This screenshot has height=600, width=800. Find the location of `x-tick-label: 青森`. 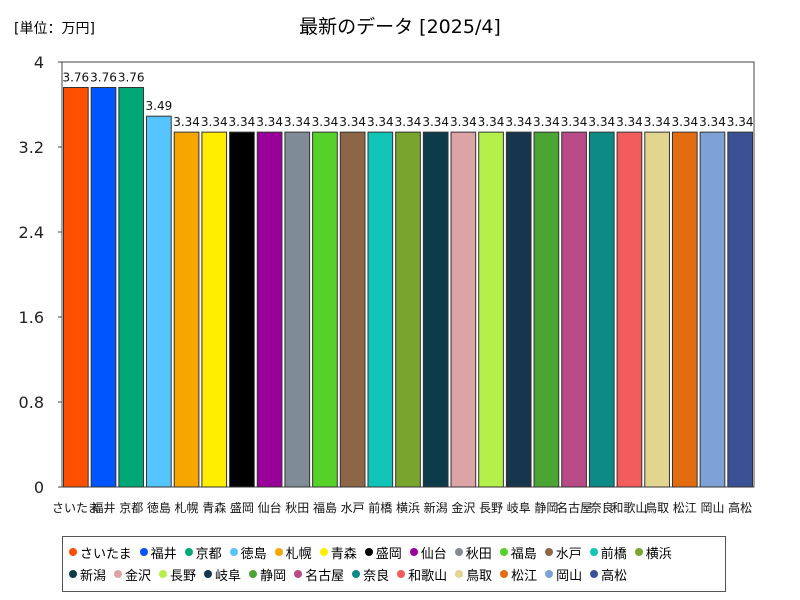

x-tick-label: 青森 is located at coordinates (214, 507).